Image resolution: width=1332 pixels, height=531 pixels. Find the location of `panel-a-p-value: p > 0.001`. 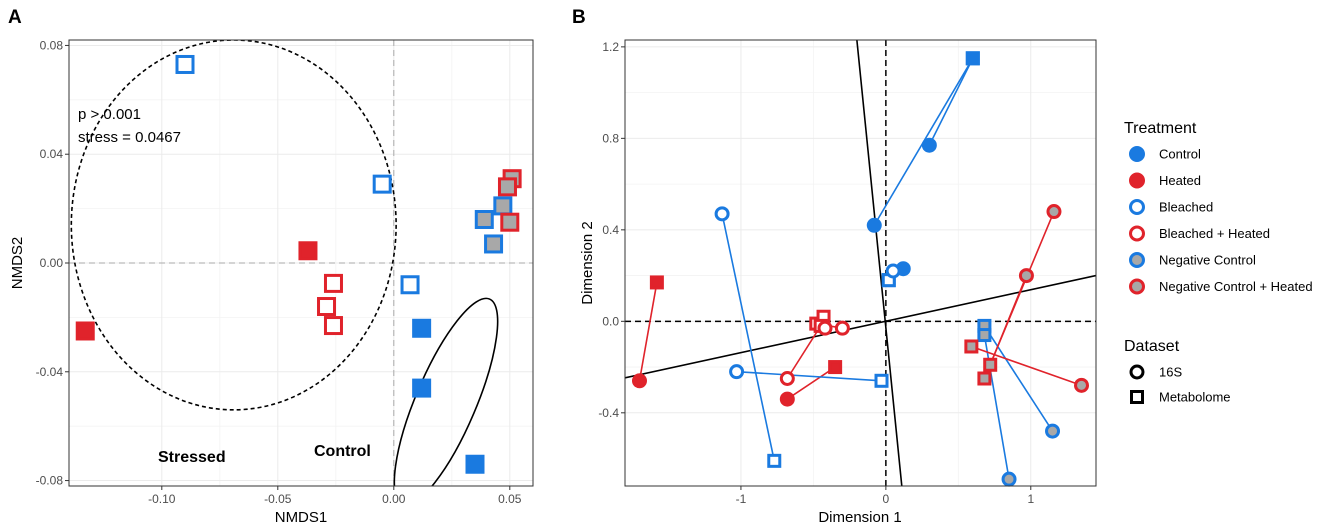

panel-a-p-value: p > 0.001 is located at coordinates (109, 114).